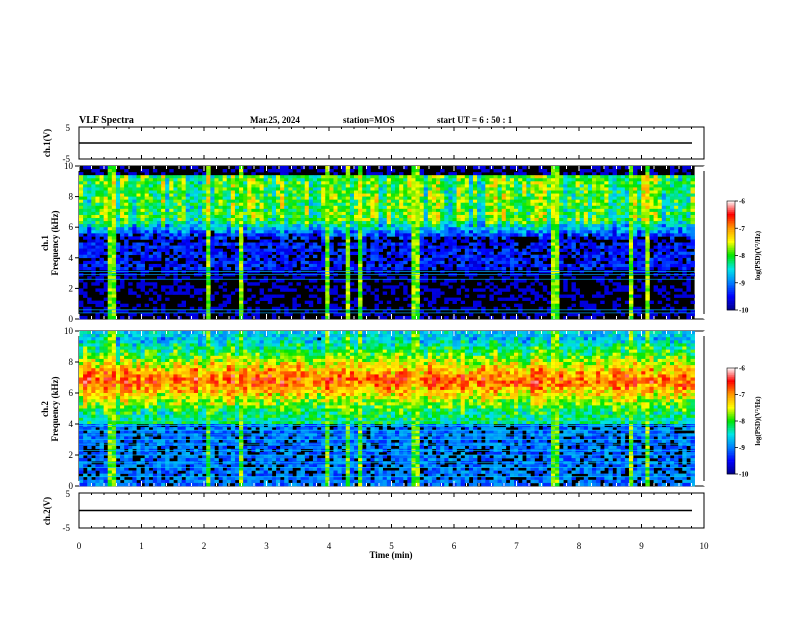 The height and width of the screenshot is (617, 792). I want to click on station-label: station=MOS, so click(369, 120).